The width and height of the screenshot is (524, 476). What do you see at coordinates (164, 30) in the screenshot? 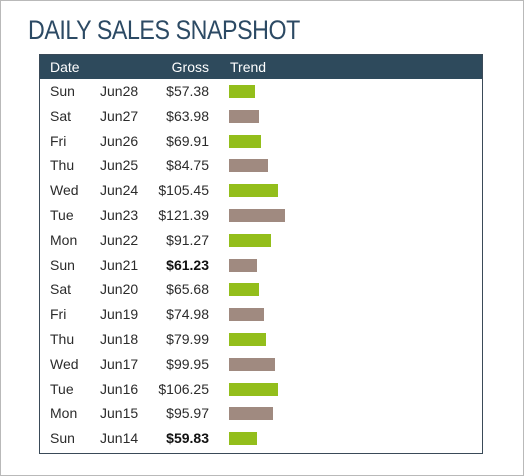
I see `page-title: DAILY SALES SNAPSHOT` at bounding box center [164, 30].